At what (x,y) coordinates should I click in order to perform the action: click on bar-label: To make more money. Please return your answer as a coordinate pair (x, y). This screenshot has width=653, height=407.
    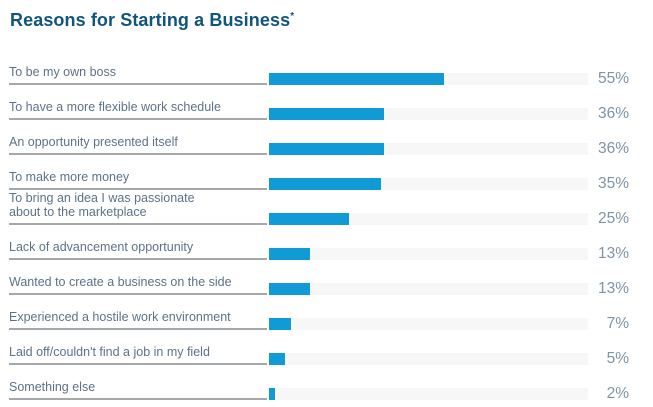
    Looking at the image, I should click on (138, 180).